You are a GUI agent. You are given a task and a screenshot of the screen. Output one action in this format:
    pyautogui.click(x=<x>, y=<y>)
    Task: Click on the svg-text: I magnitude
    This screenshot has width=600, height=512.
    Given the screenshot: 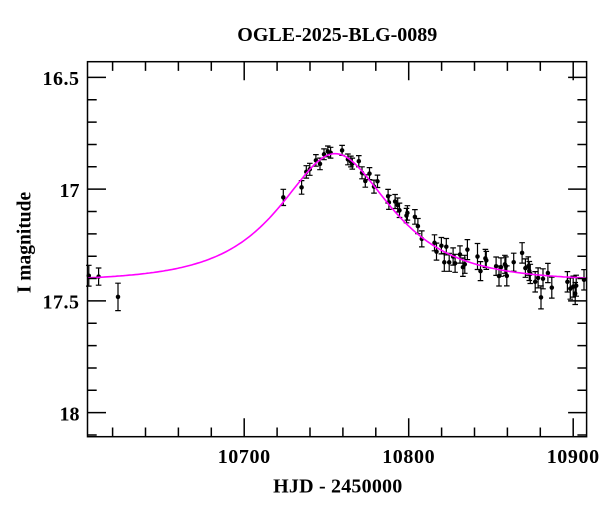 What is the action you would take?
    pyautogui.click(x=25, y=243)
    